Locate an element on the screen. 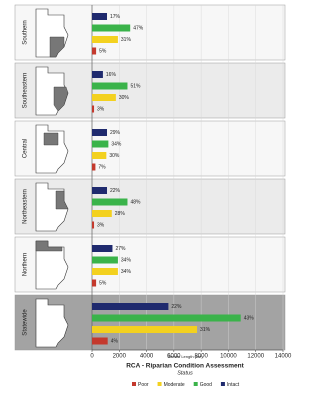  x-tick-label: 10000 is located at coordinates (228, 357).